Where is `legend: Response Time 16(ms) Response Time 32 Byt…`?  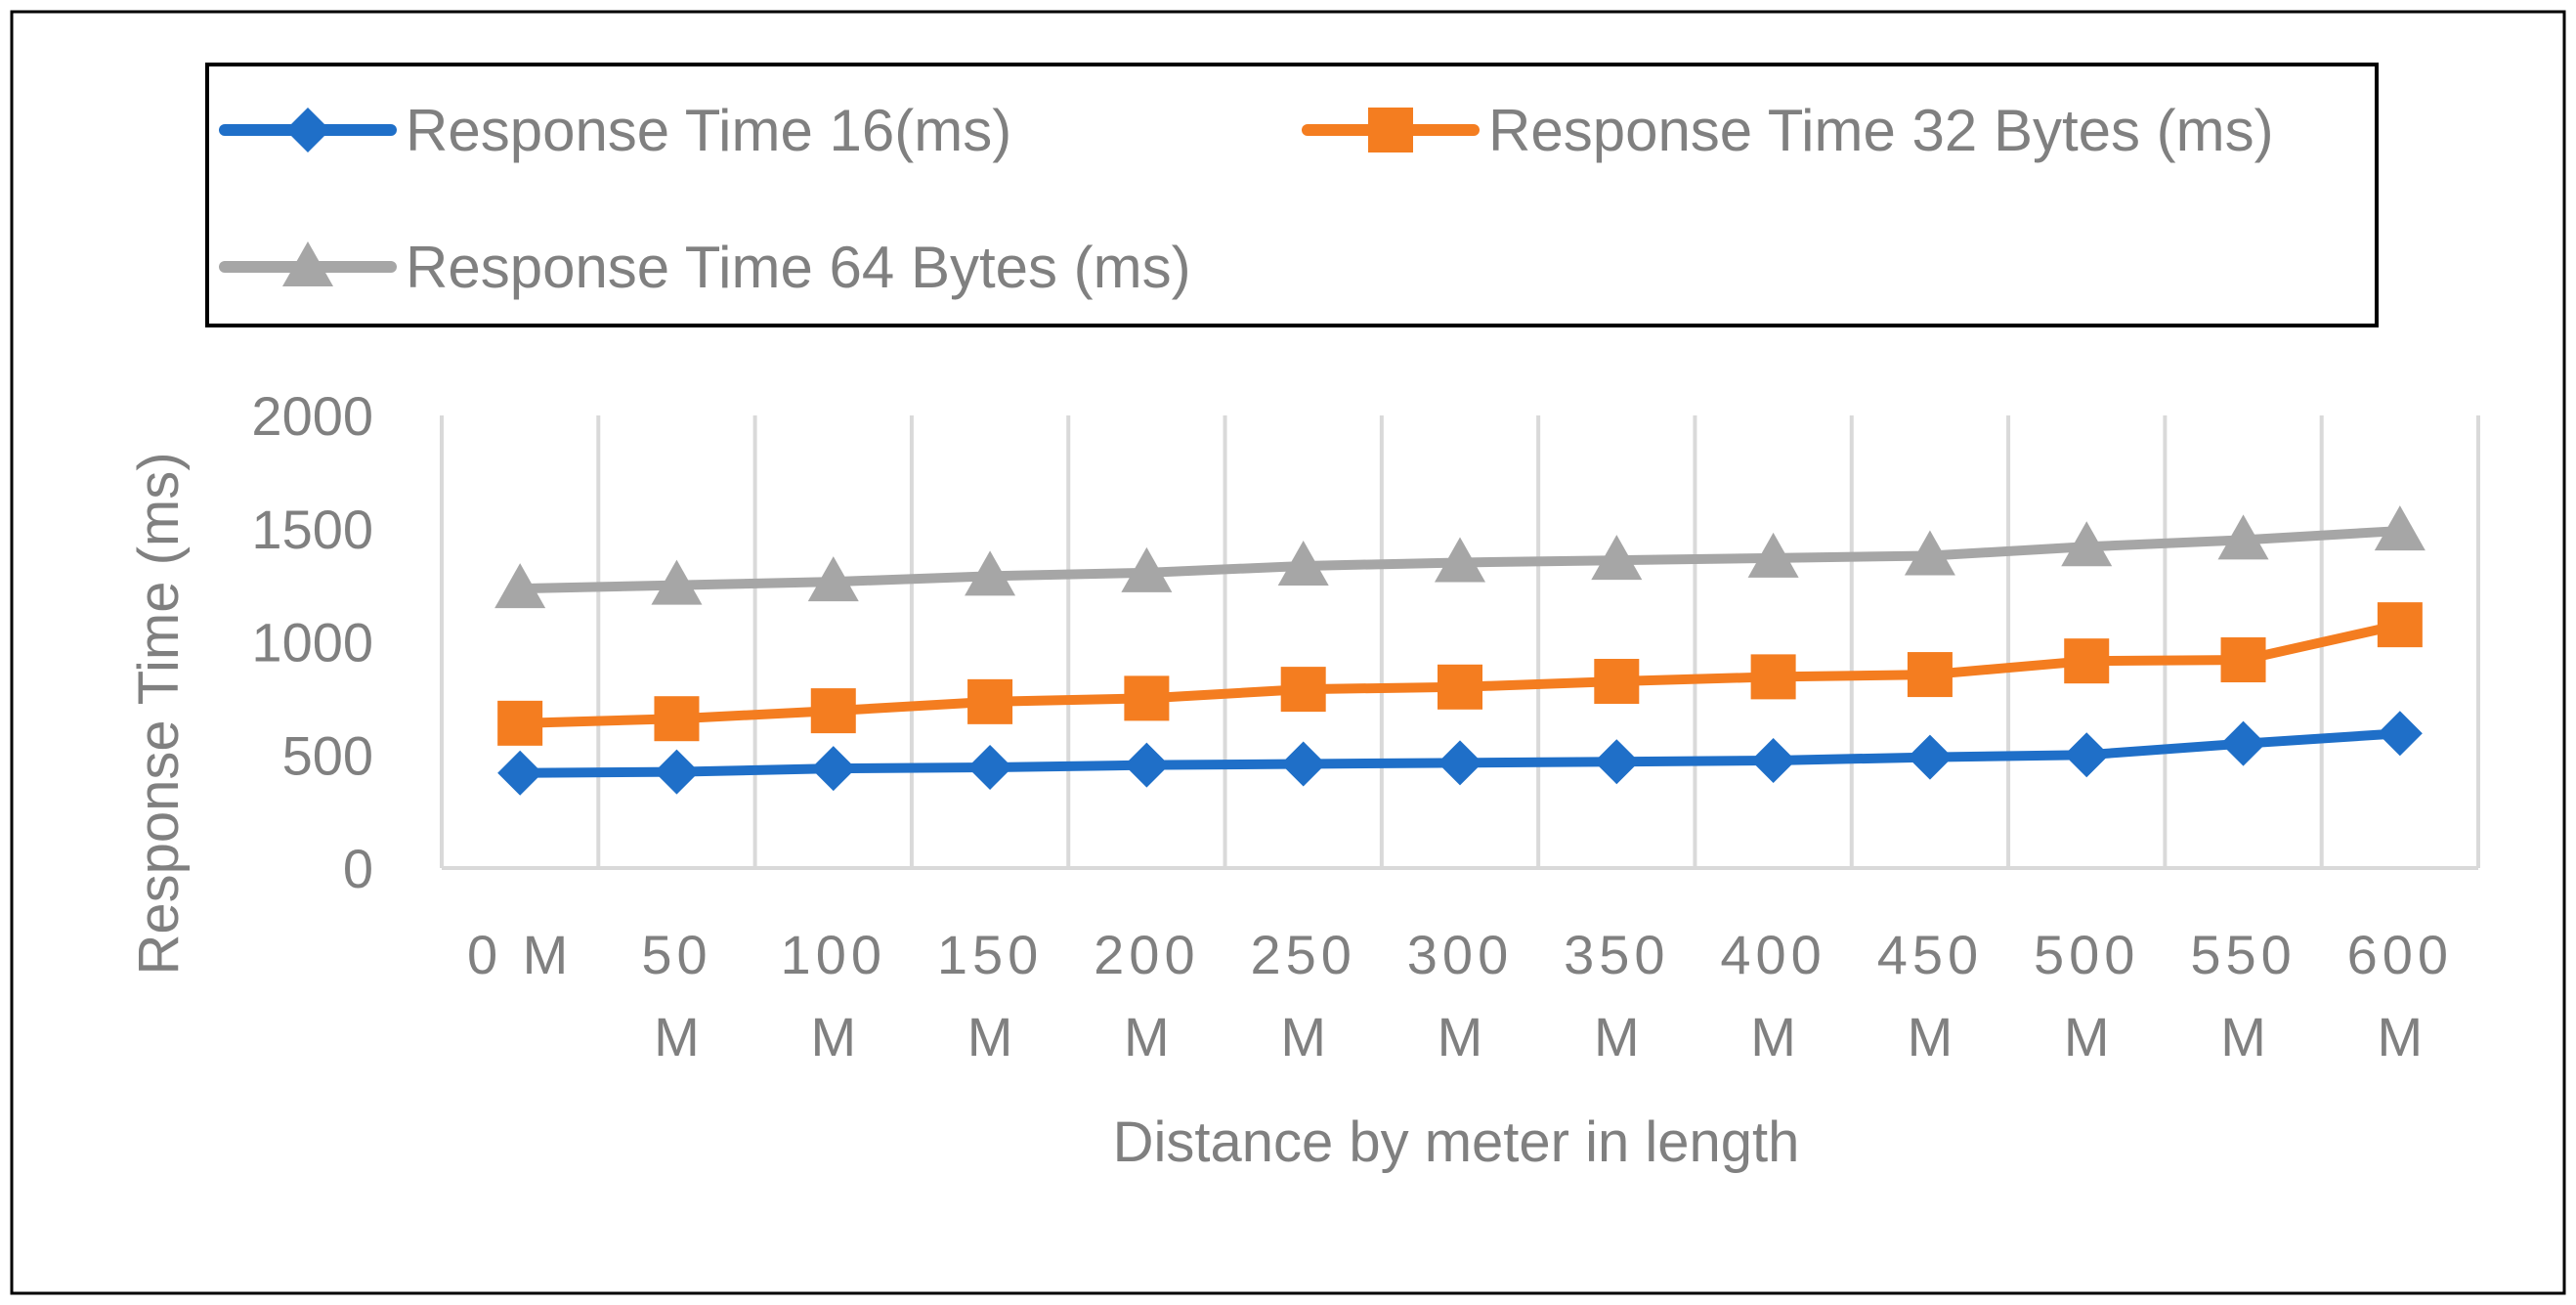 legend: Response Time 16(ms) Response Time 32 Byt… is located at coordinates (1246, 199).